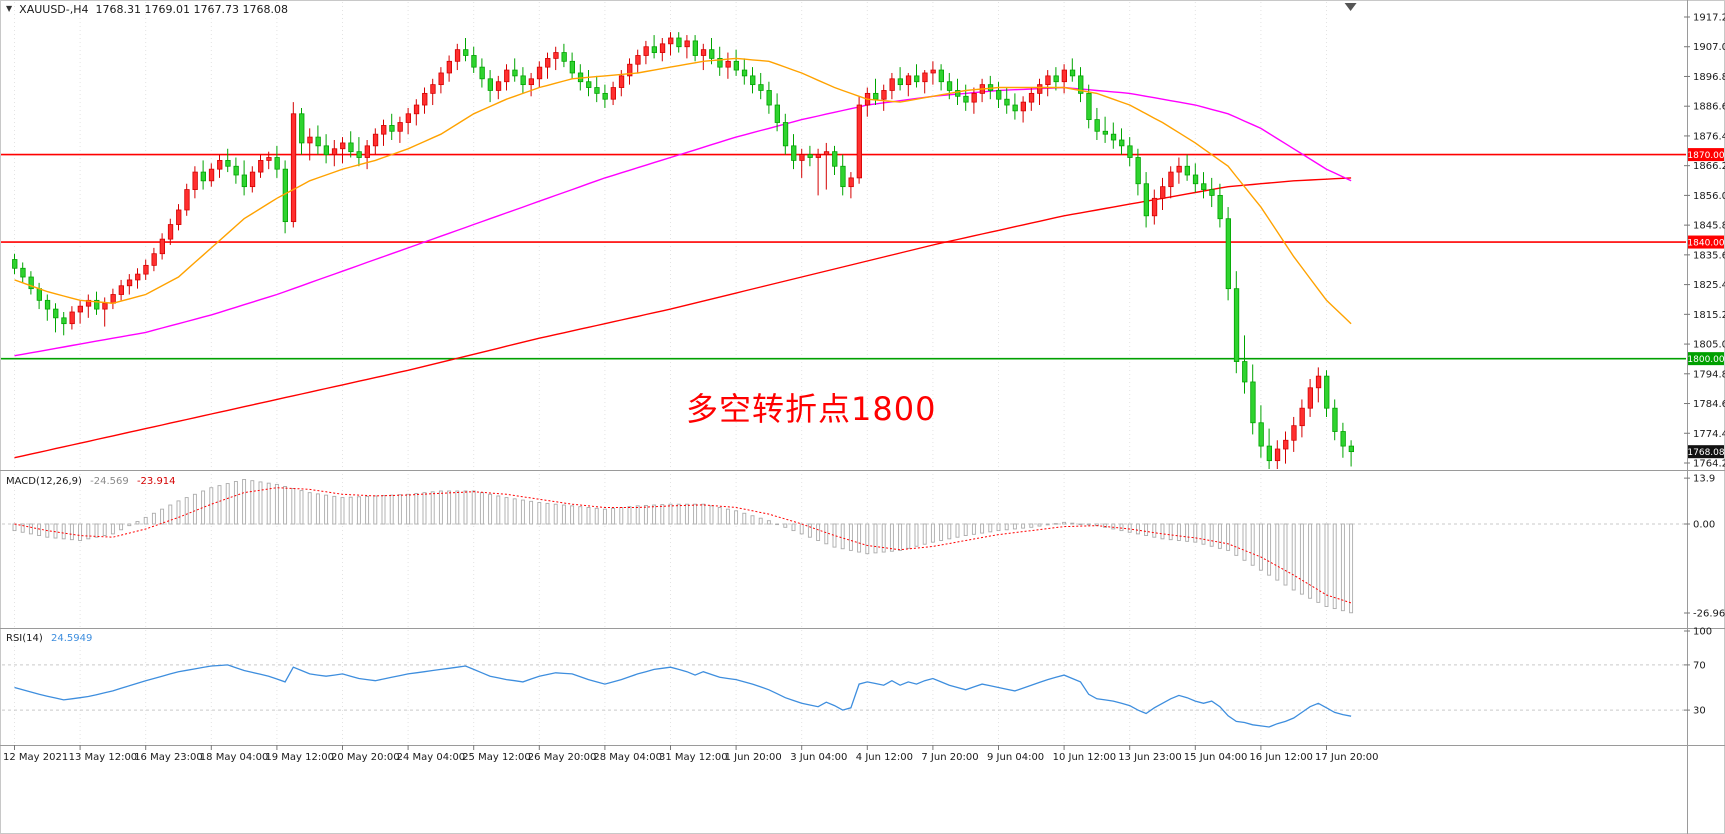  I want to click on svg-text: 100, so click(1702, 632).